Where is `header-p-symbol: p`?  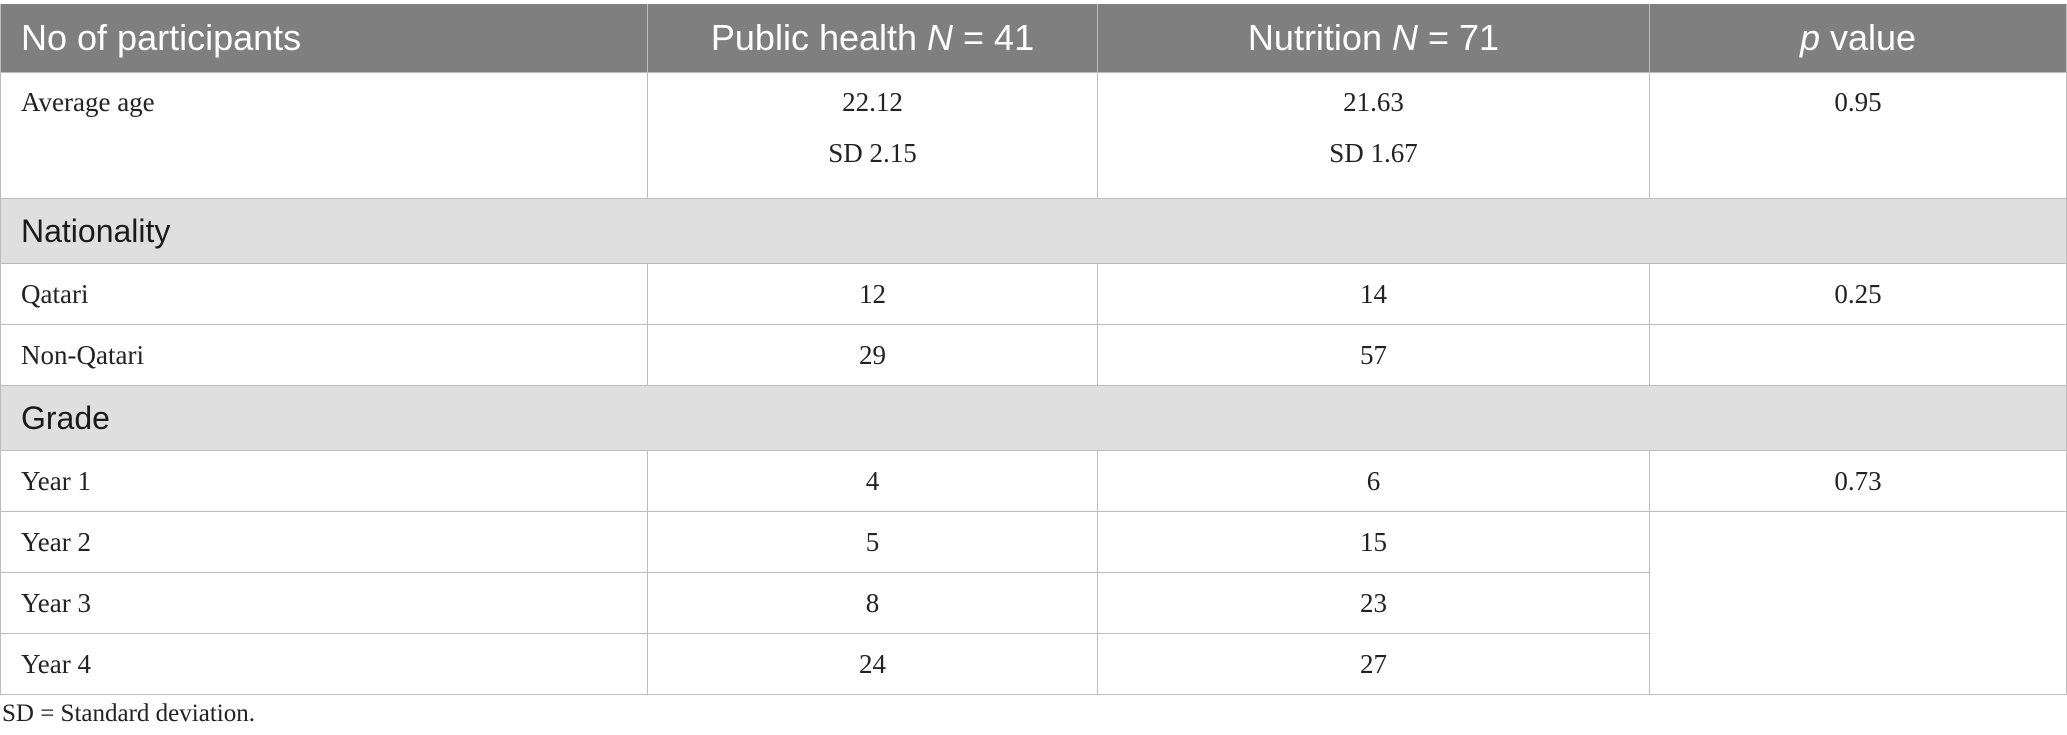
header-p-symbol: p is located at coordinates (1809, 37).